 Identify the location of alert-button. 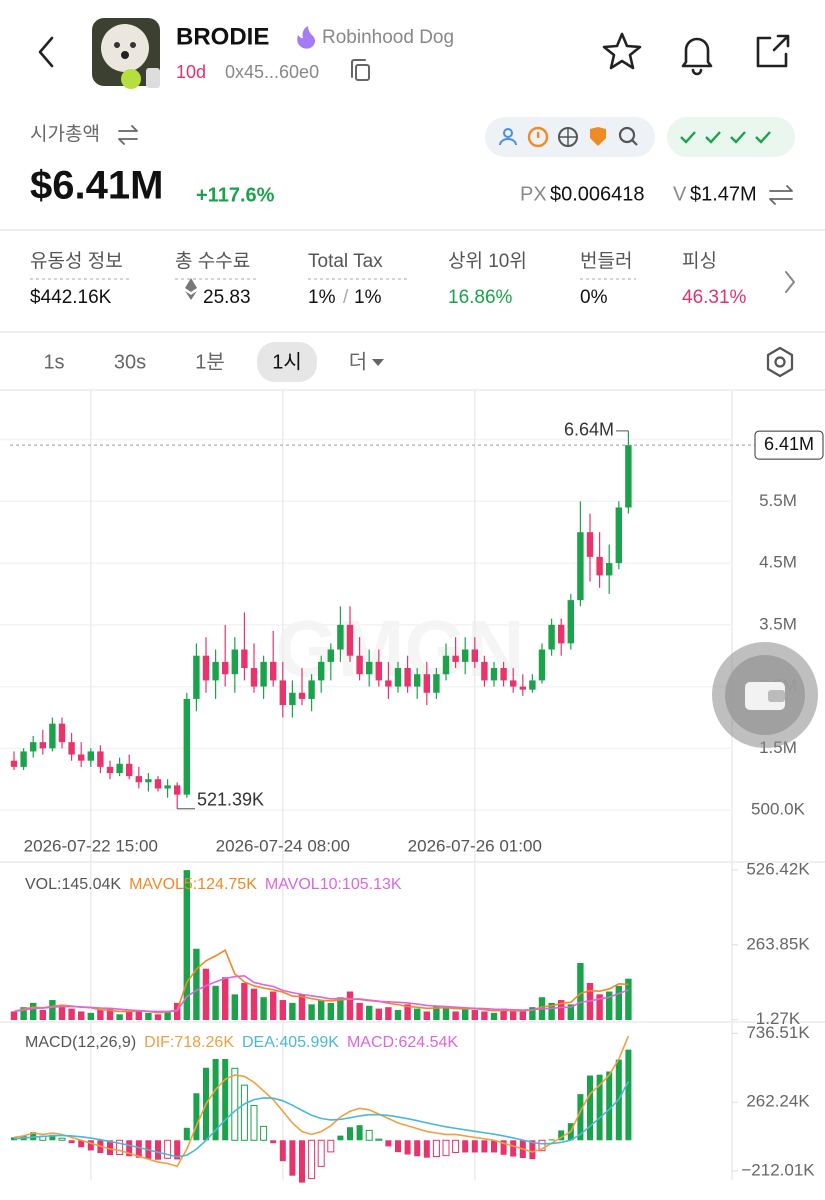
(697, 56).